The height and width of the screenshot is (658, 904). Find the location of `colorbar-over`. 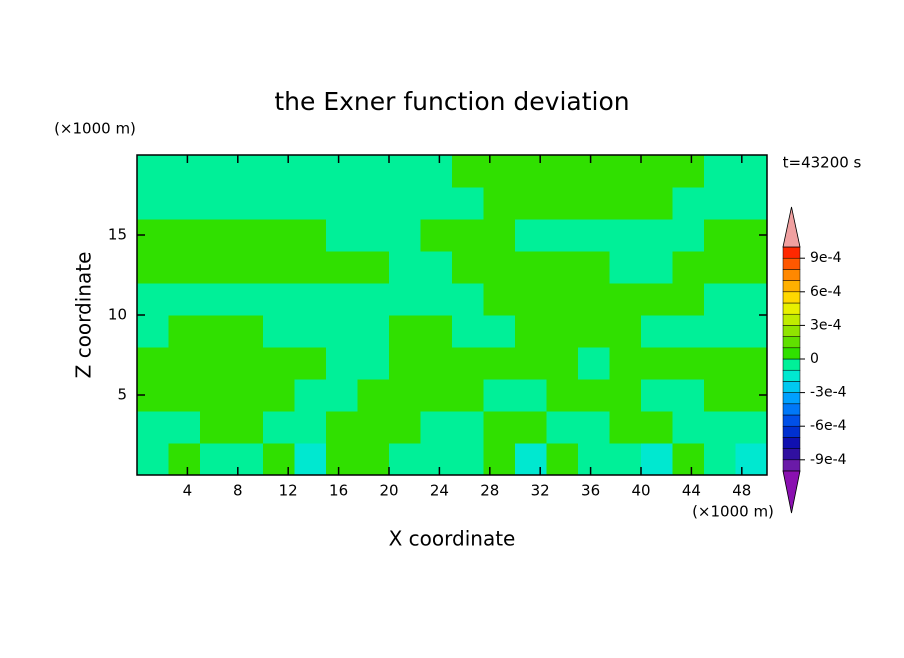

colorbar-over is located at coordinates (791, 227).